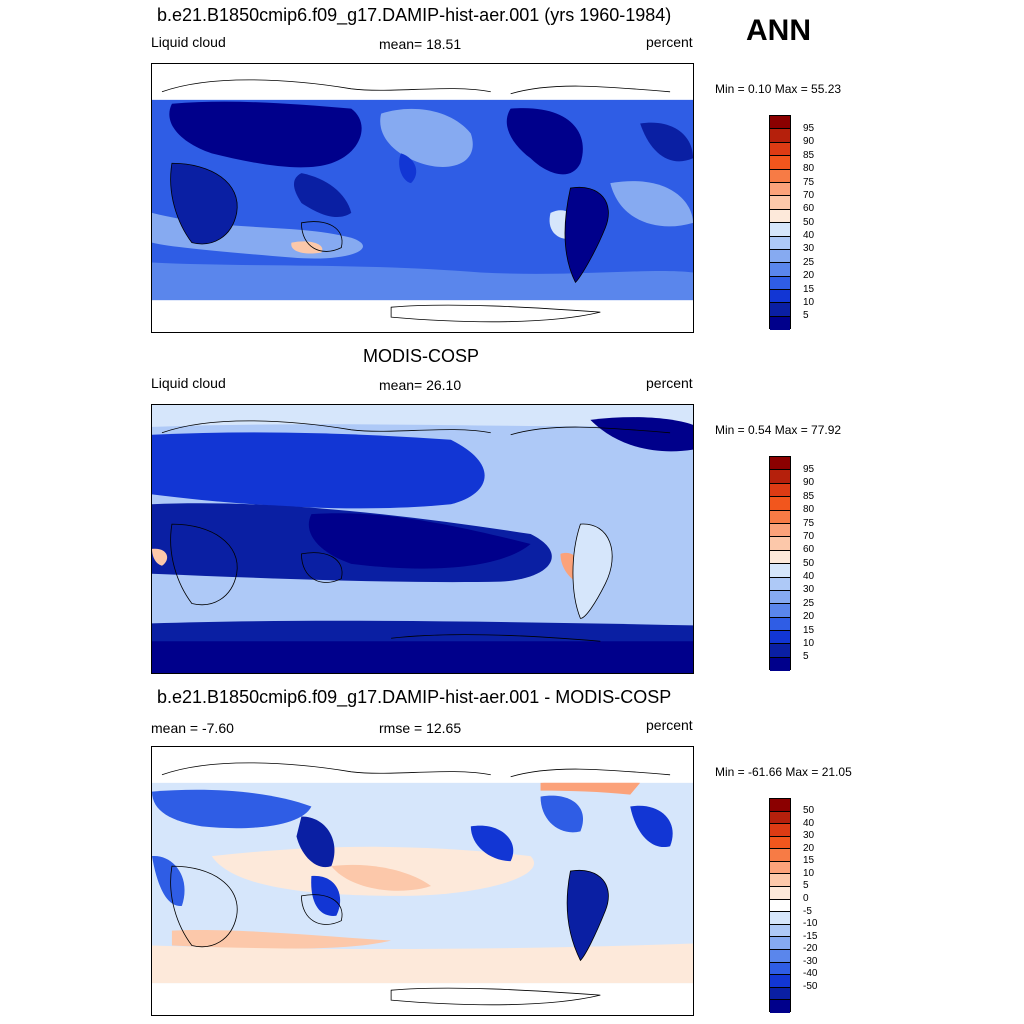  I want to click on colorbar-tick: -5, so click(807, 911).